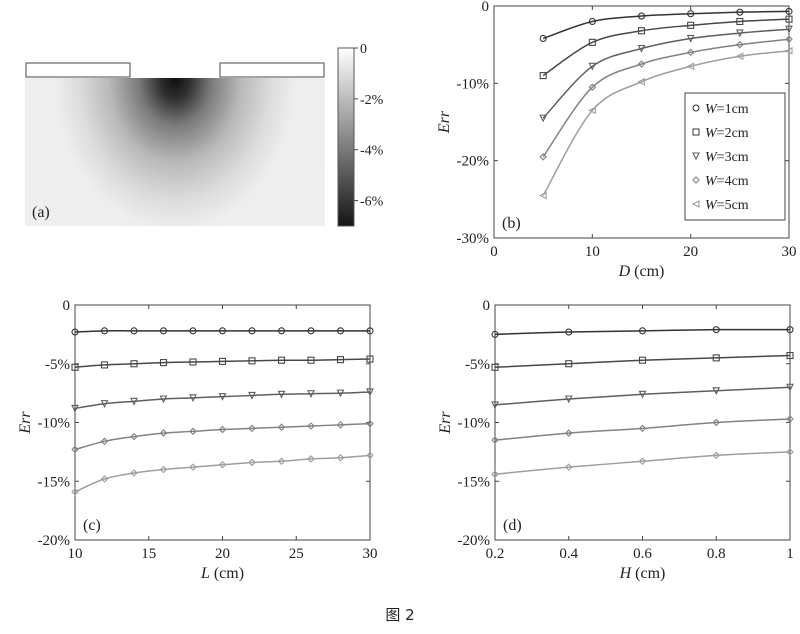 This screenshot has height=634, width=800. I want to click on y-tick-label: -5%, so click(477, 365).